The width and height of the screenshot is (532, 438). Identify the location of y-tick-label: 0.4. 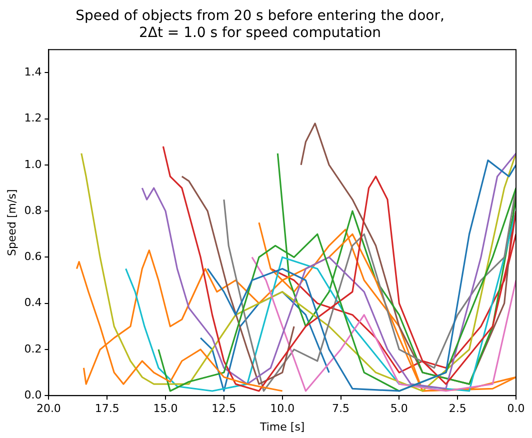
(33, 303).